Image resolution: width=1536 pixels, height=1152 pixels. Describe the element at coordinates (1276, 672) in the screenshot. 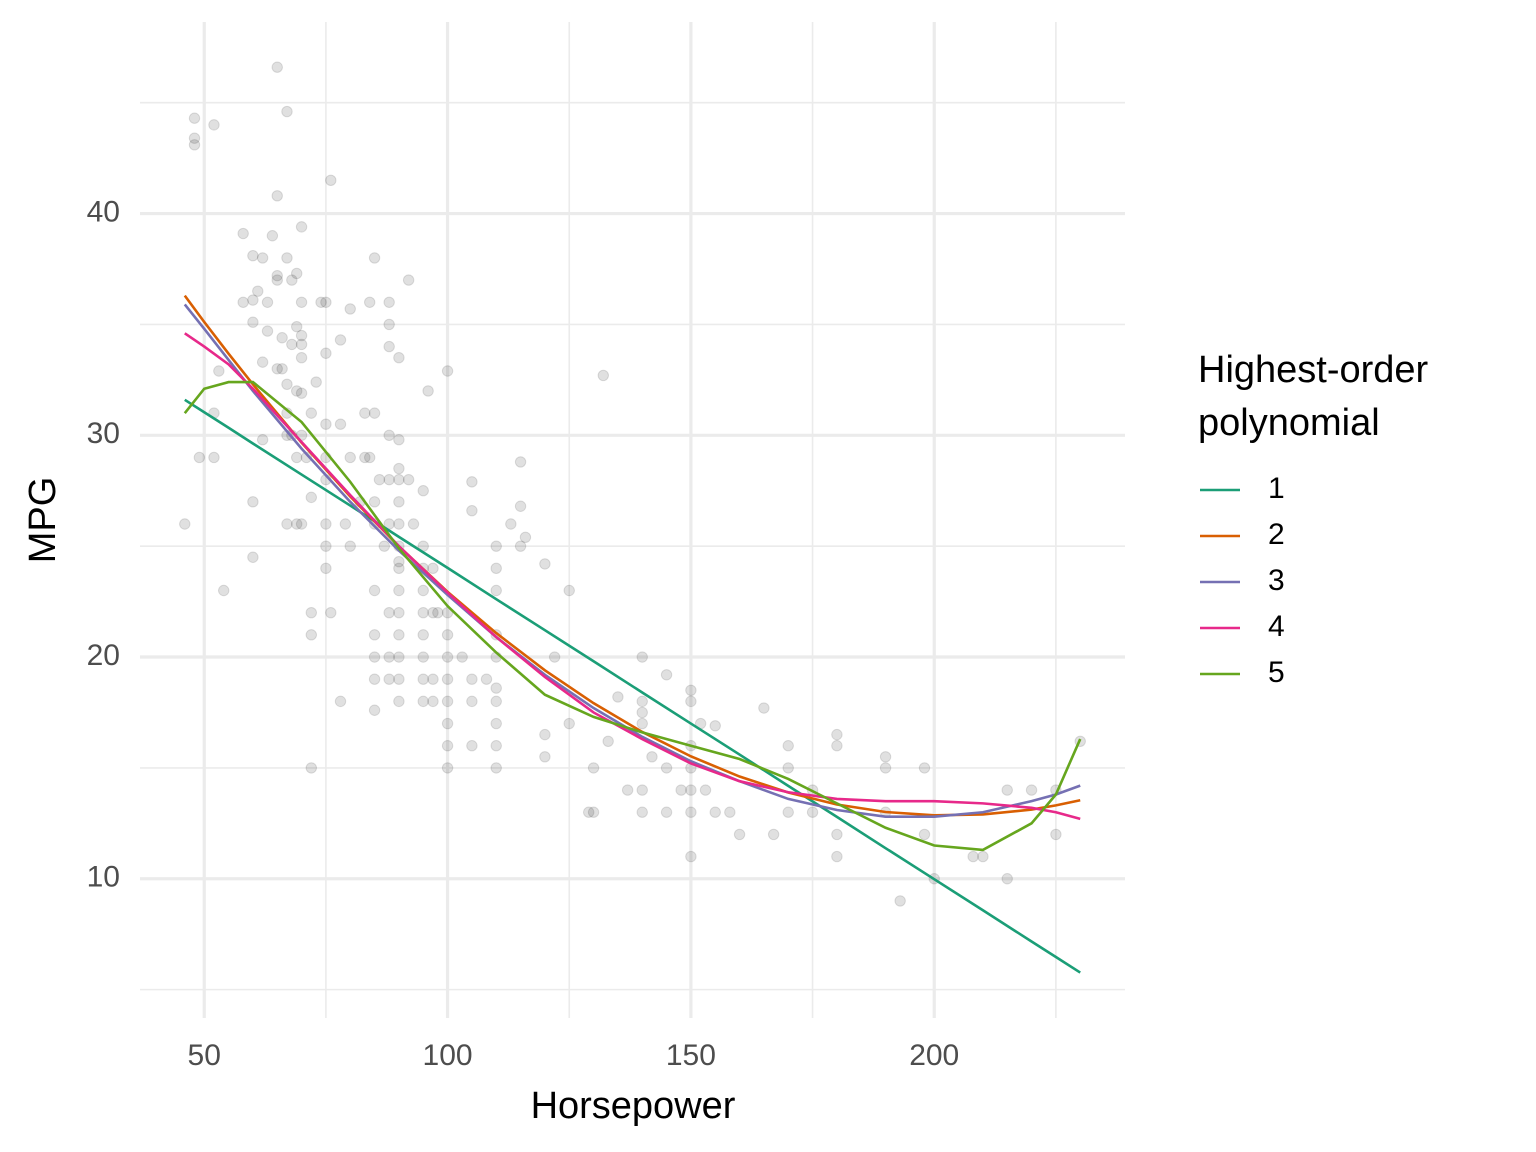

I see `legend-label: 5` at that location.